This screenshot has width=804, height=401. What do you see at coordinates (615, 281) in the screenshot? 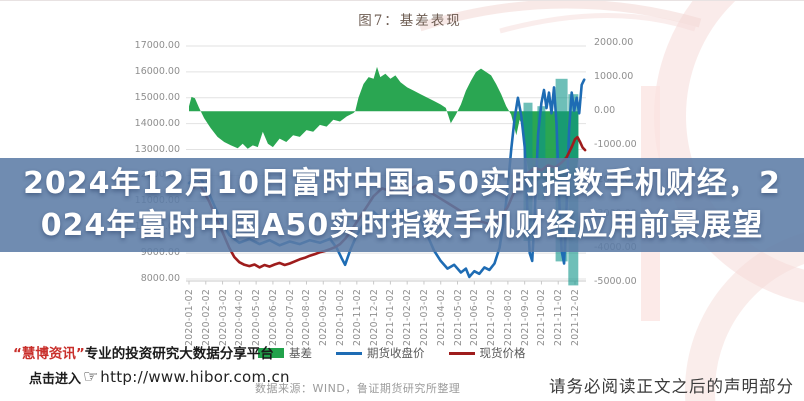
I see `y-right-tick-label: -5000.00` at bounding box center [615, 281].